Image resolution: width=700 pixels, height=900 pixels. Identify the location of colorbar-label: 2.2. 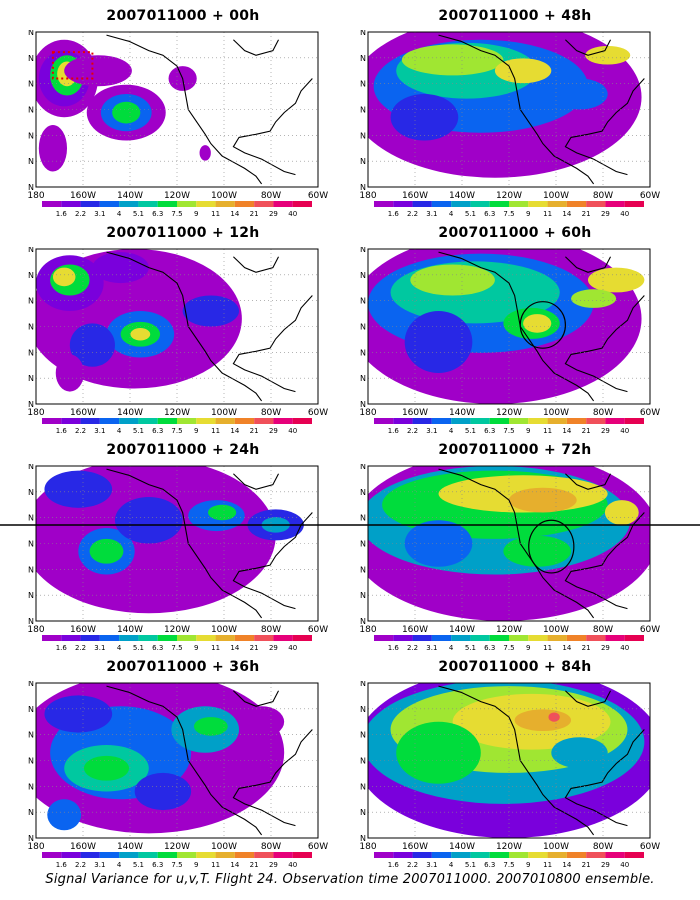
(412, 214).